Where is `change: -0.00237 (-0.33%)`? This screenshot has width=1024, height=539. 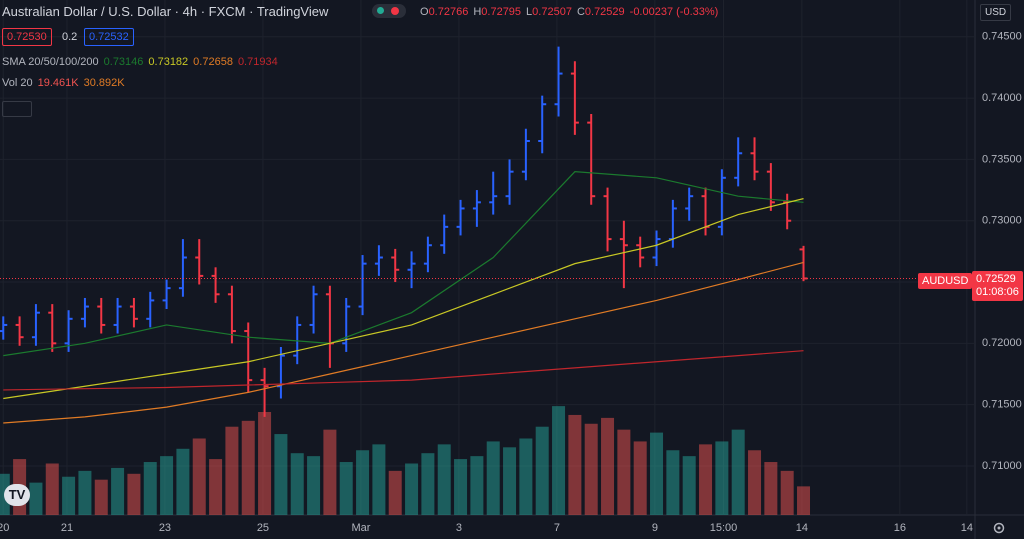 change: -0.00237 (-0.33%) is located at coordinates (674, 12).